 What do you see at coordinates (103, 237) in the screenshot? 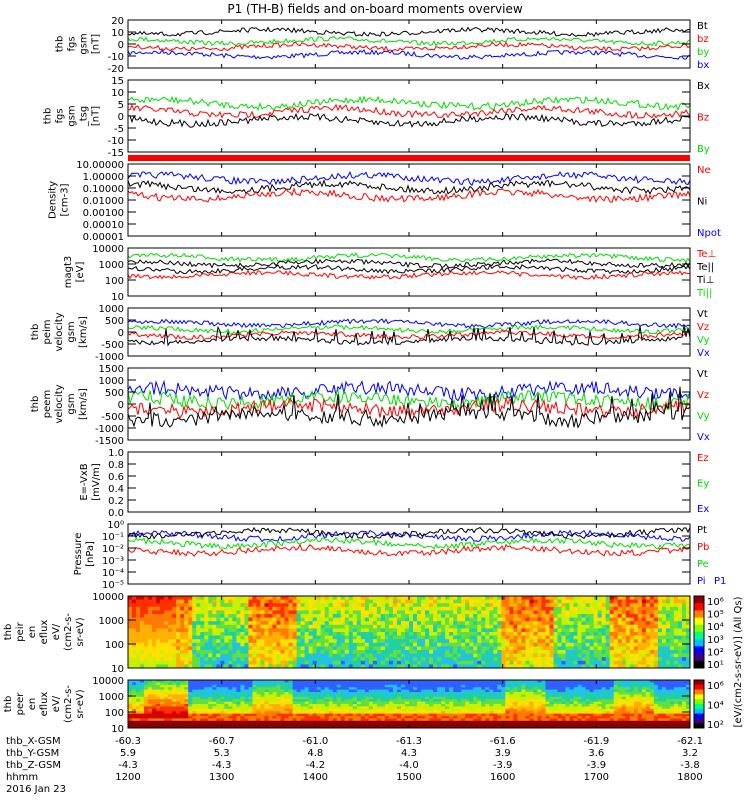
I see `y-tick-label: 0.00001` at bounding box center [103, 237].